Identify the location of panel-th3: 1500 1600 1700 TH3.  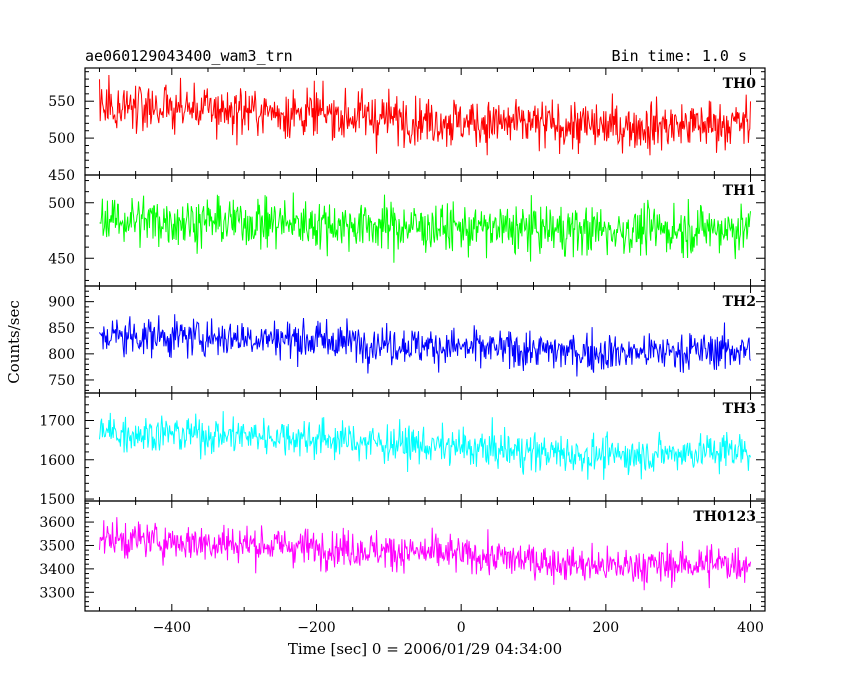
(402, 450).